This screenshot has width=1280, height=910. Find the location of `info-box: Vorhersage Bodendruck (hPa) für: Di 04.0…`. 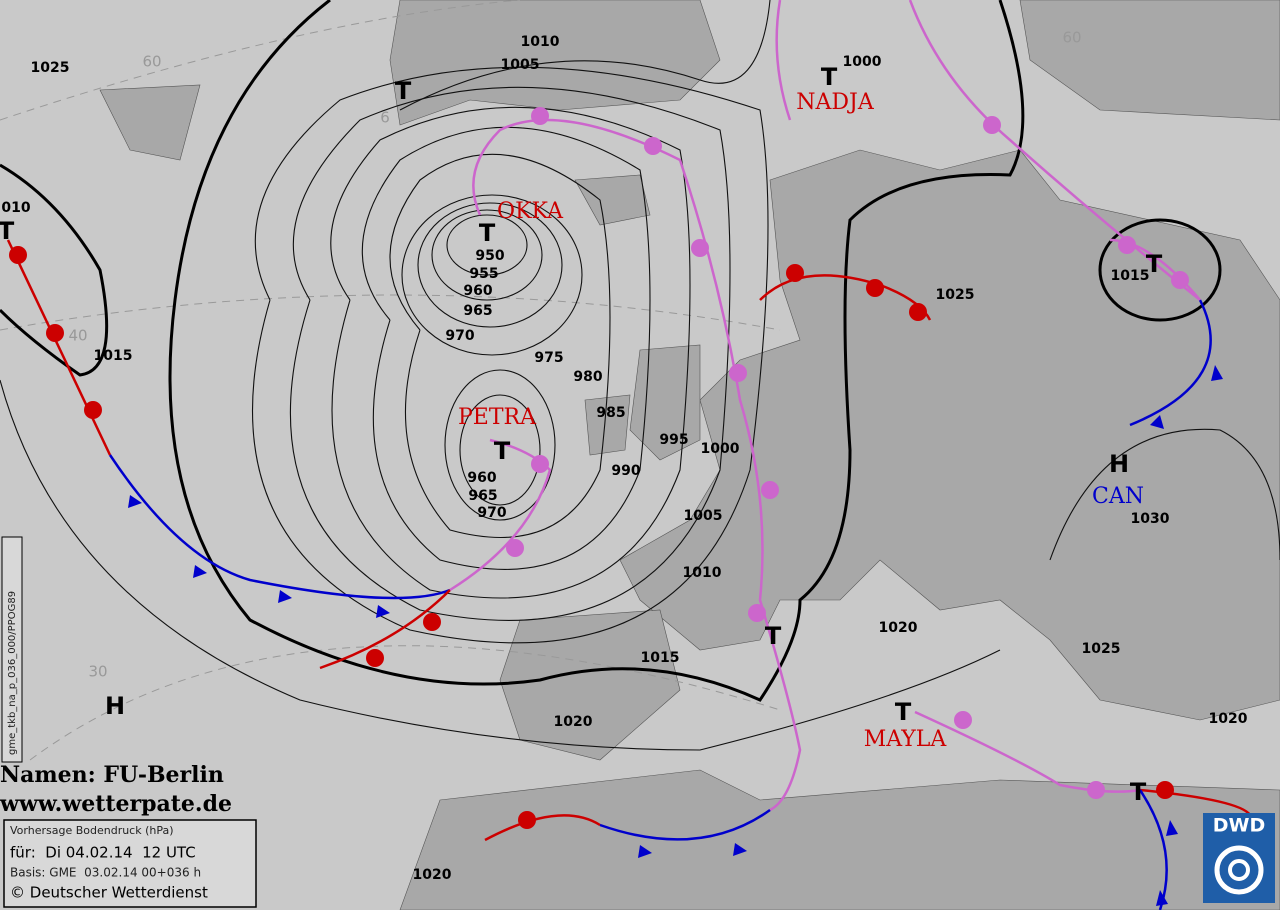

info-box: Vorhersage Bodendruck (hPa) für: Di 04.0… is located at coordinates (130, 863).